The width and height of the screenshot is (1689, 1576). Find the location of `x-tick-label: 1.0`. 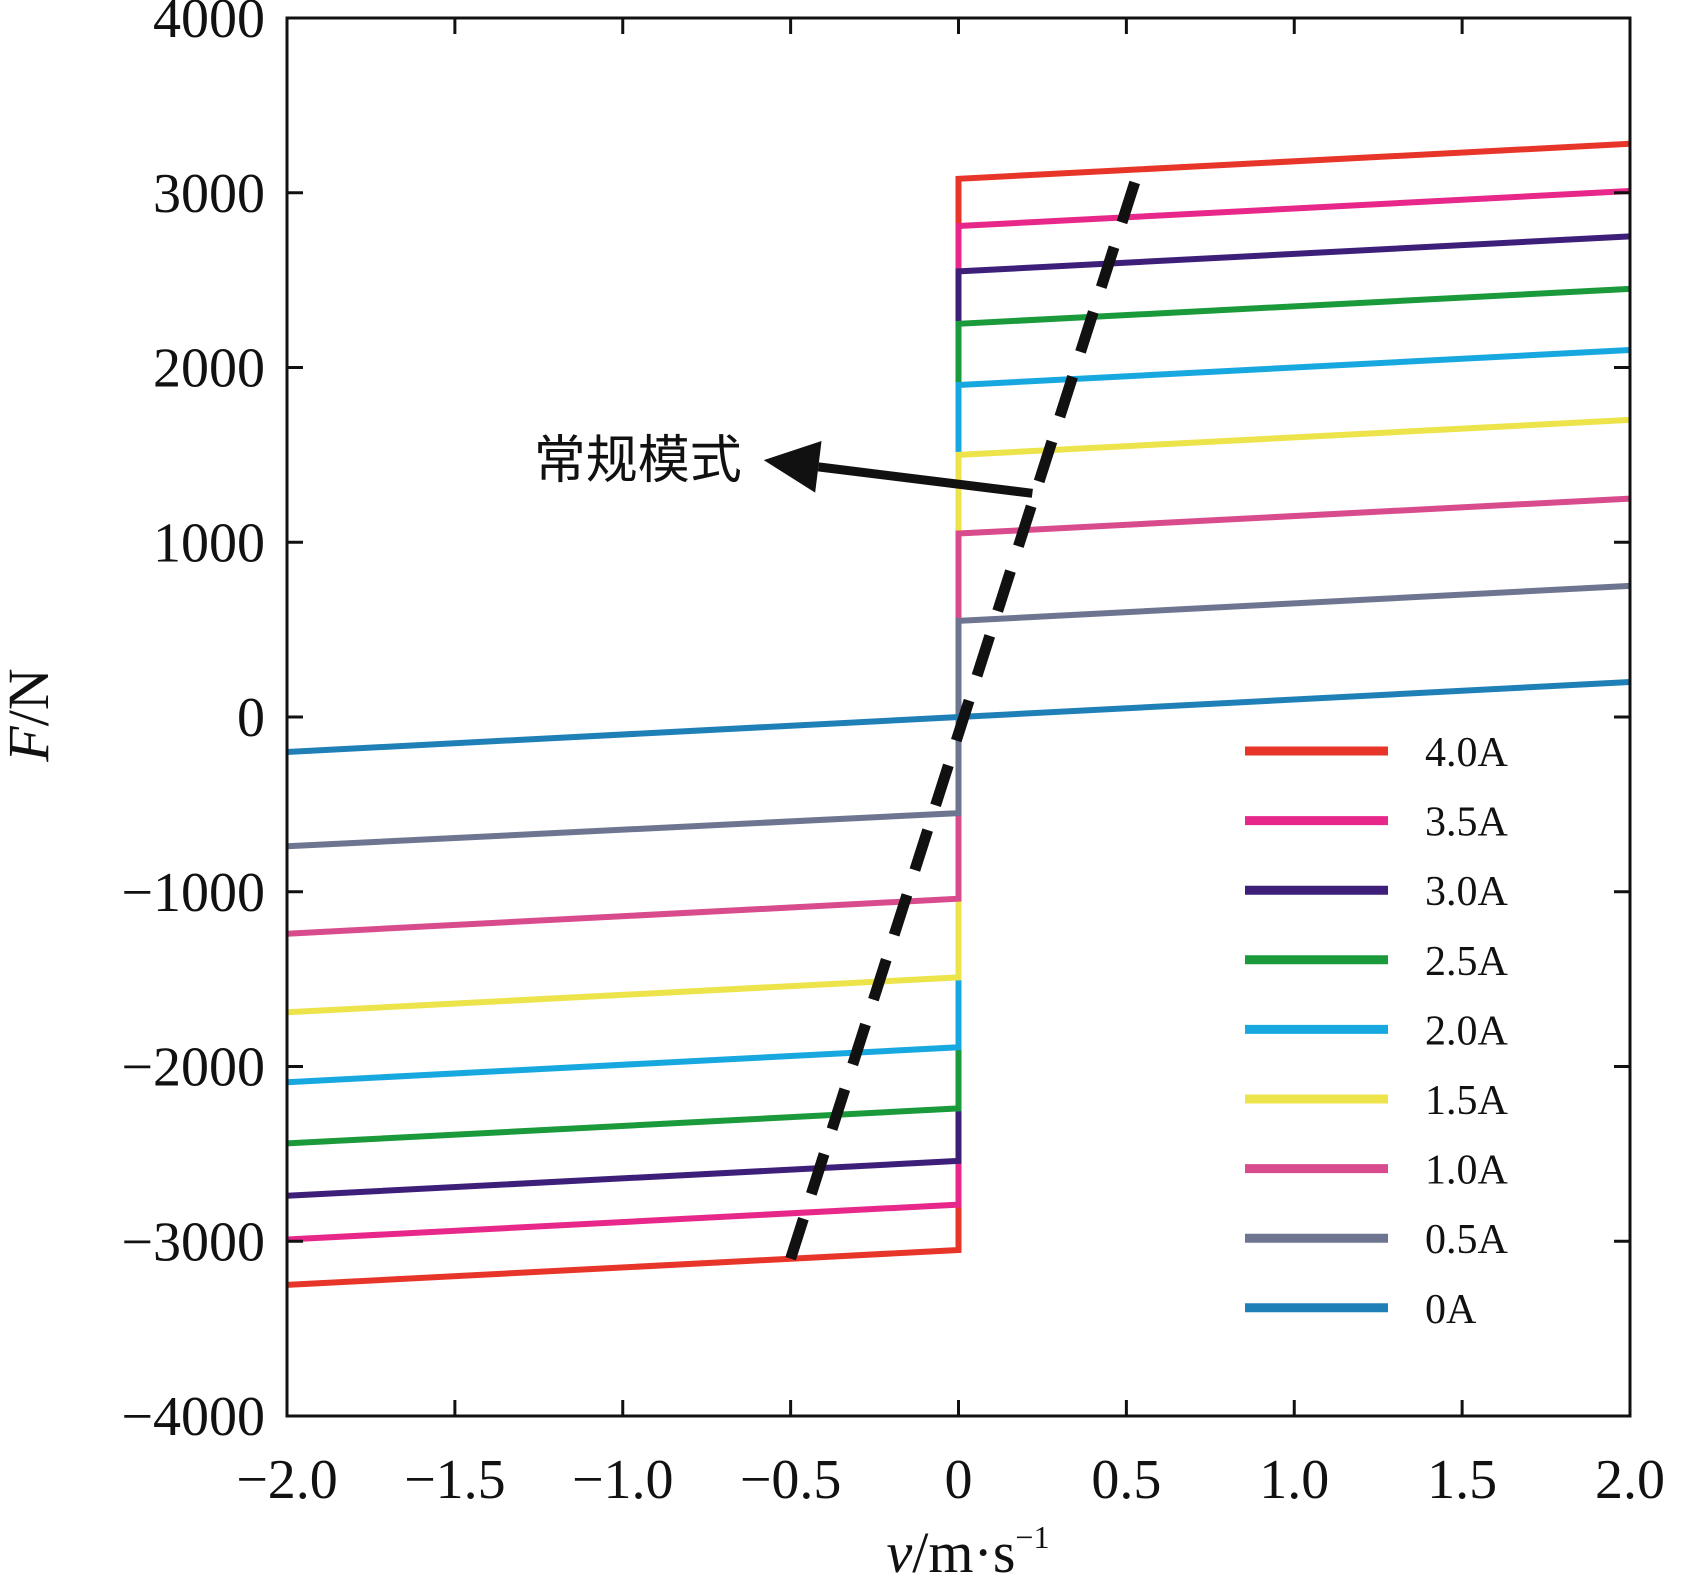

x-tick-label: 1.0 is located at coordinates (1294, 1480).